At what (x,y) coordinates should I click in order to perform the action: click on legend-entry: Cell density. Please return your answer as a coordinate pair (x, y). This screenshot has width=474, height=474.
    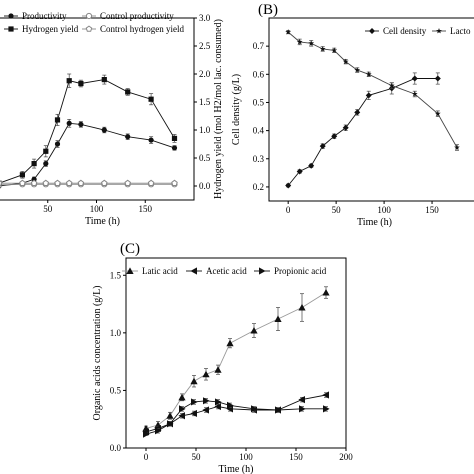
    Looking at the image, I should click on (405, 31).